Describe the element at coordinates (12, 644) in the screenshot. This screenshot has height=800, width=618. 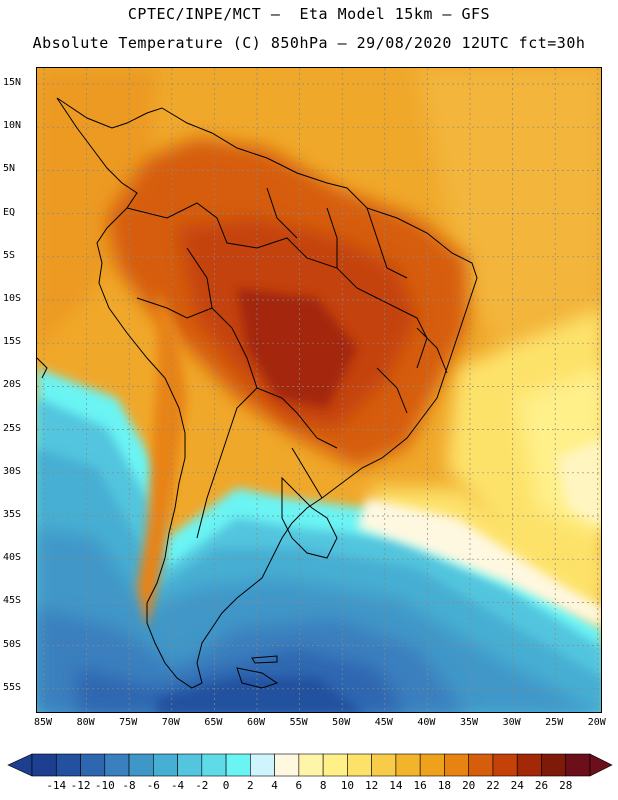
I see `latitude-label: 50S` at that location.